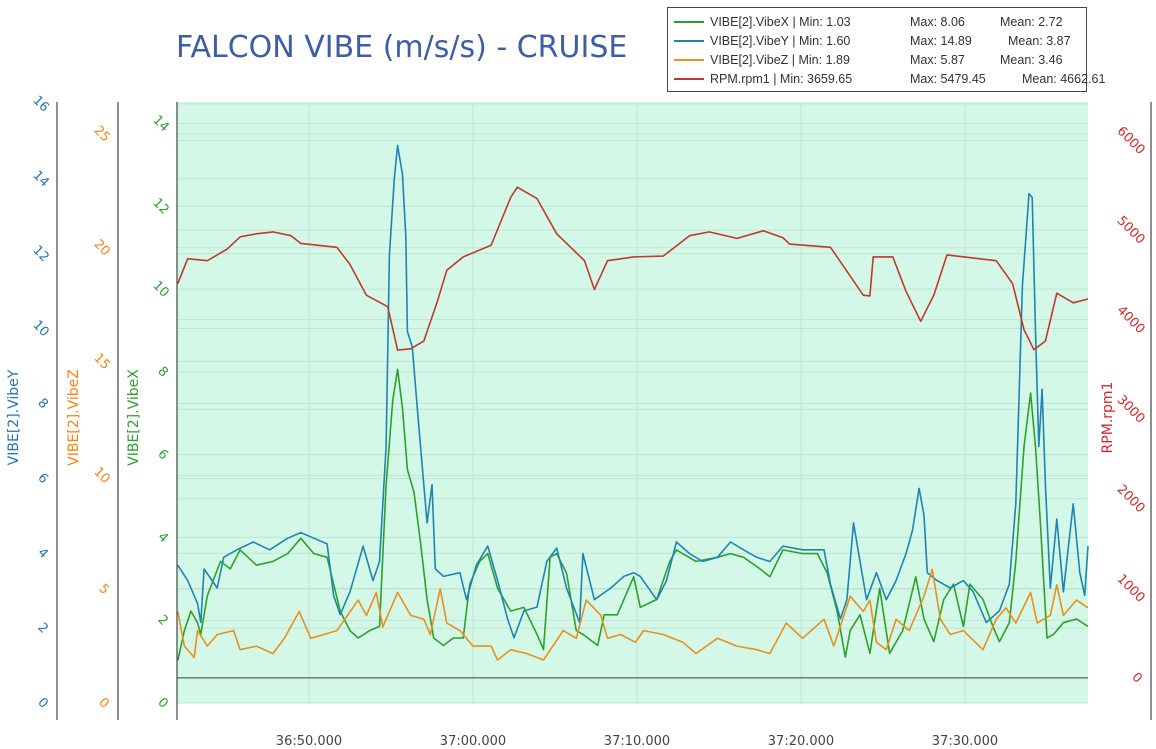 The width and height of the screenshot is (1156, 749). I want to click on vibey-tick-label: 16, so click(40, 104).